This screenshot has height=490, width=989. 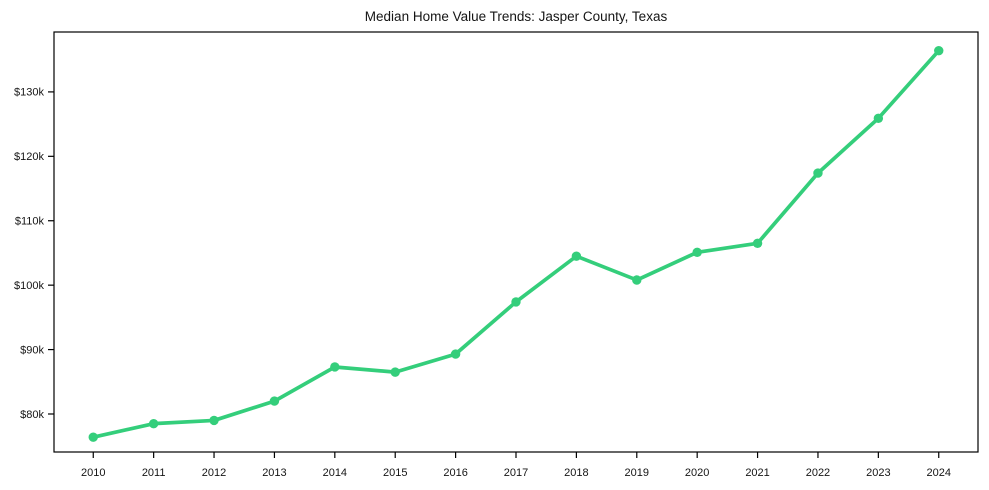 What do you see at coordinates (939, 473) in the screenshot?
I see `x-tick-label: 2024` at bounding box center [939, 473].